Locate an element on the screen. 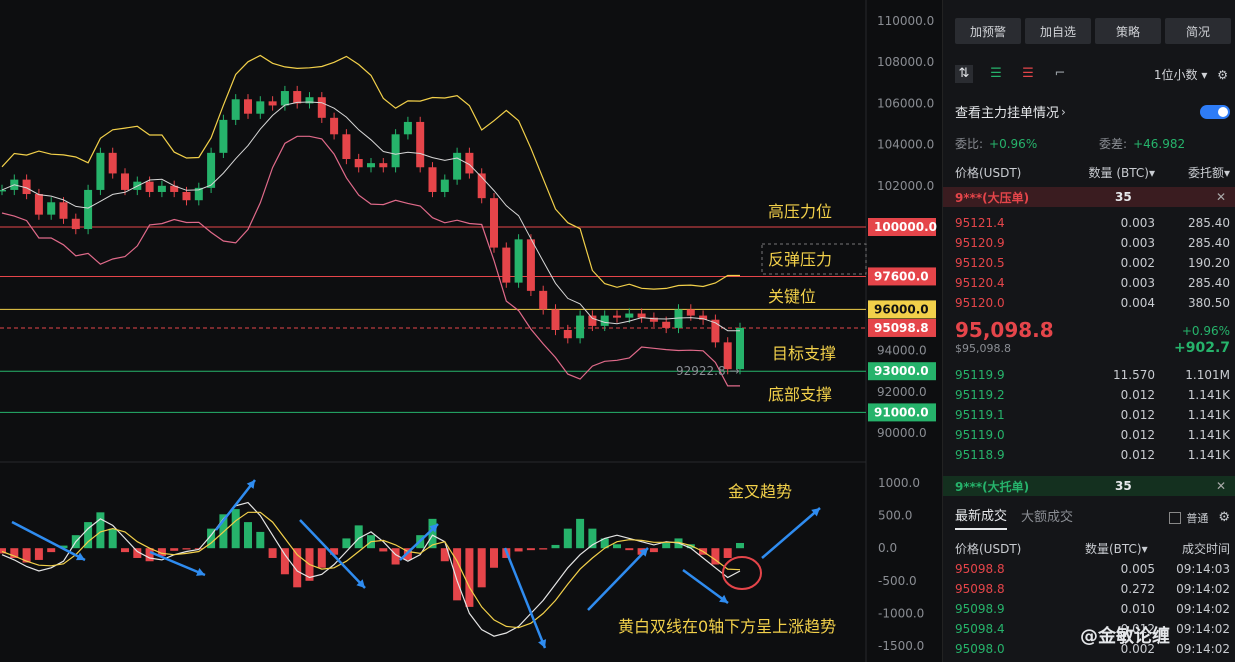  view-orders-row: 查看主力挂单情况 › is located at coordinates (1092, 111).